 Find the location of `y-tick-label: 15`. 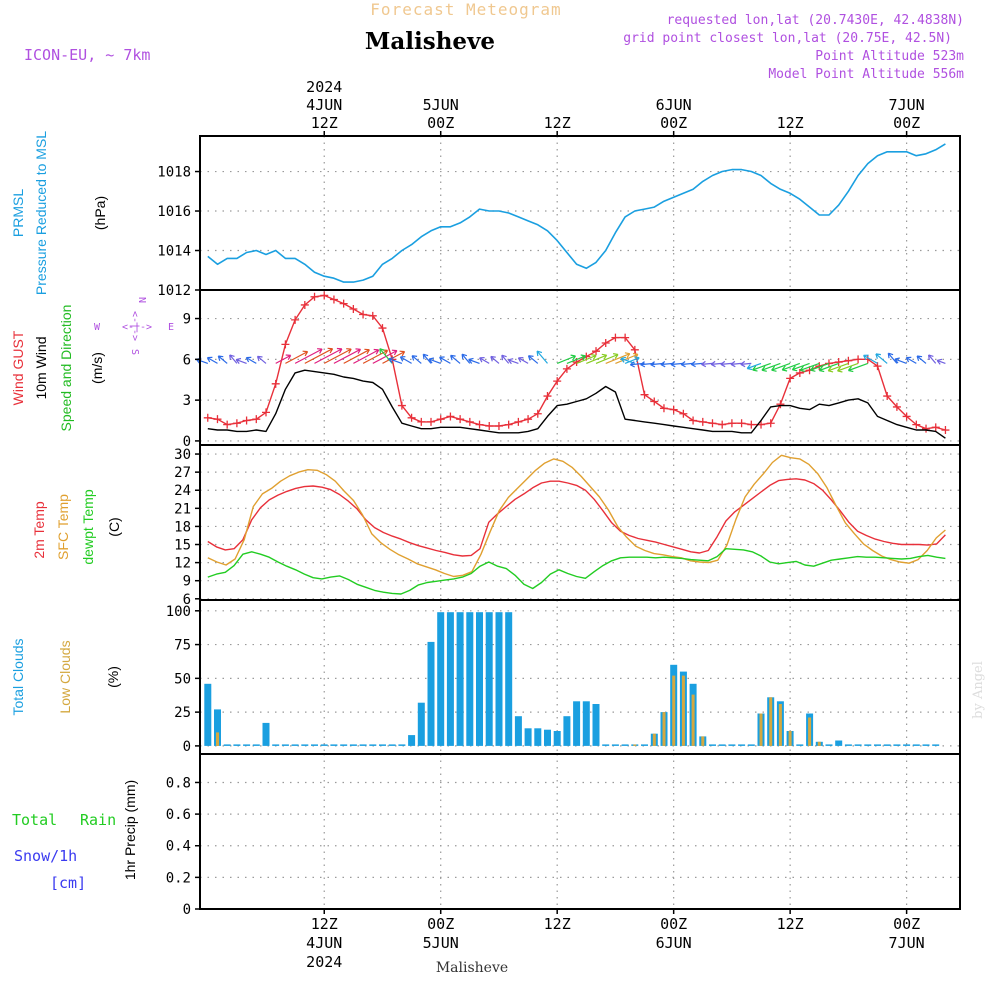

y-tick-label: 15 is located at coordinates (182, 546).